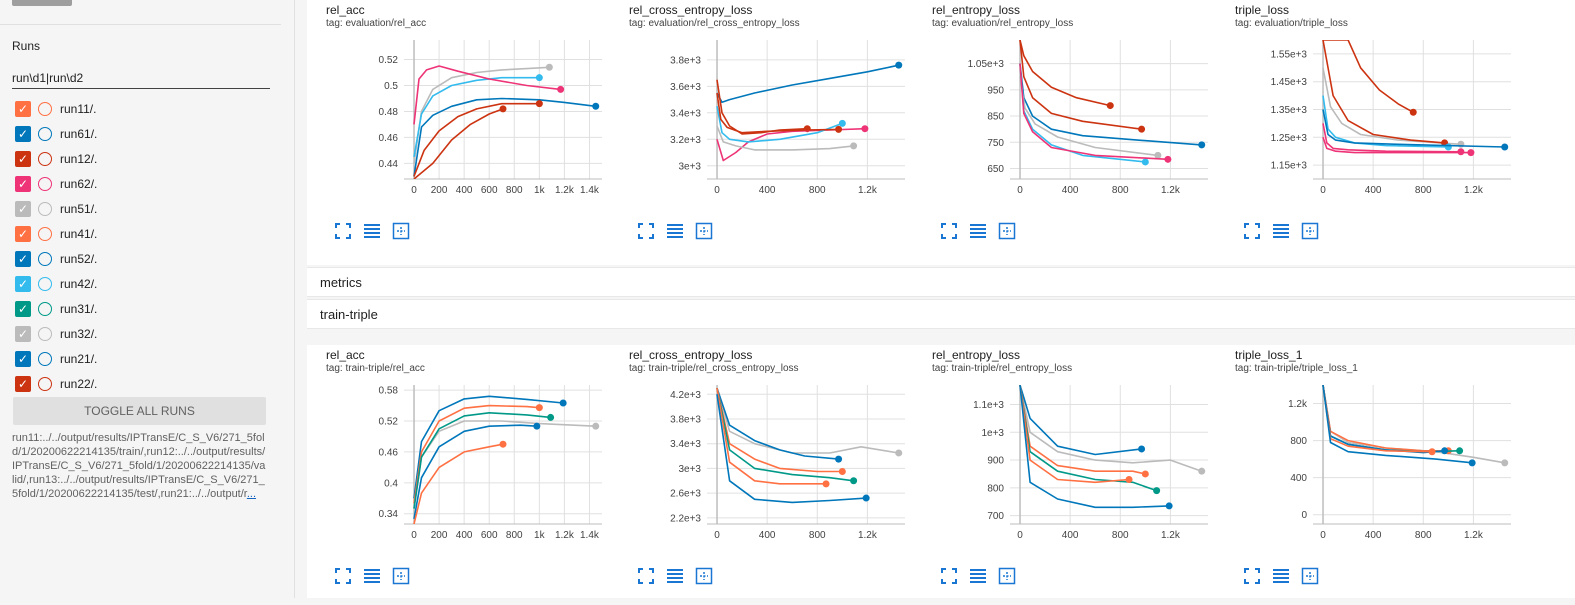  I want to click on run-filter-input, so click(141, 78).